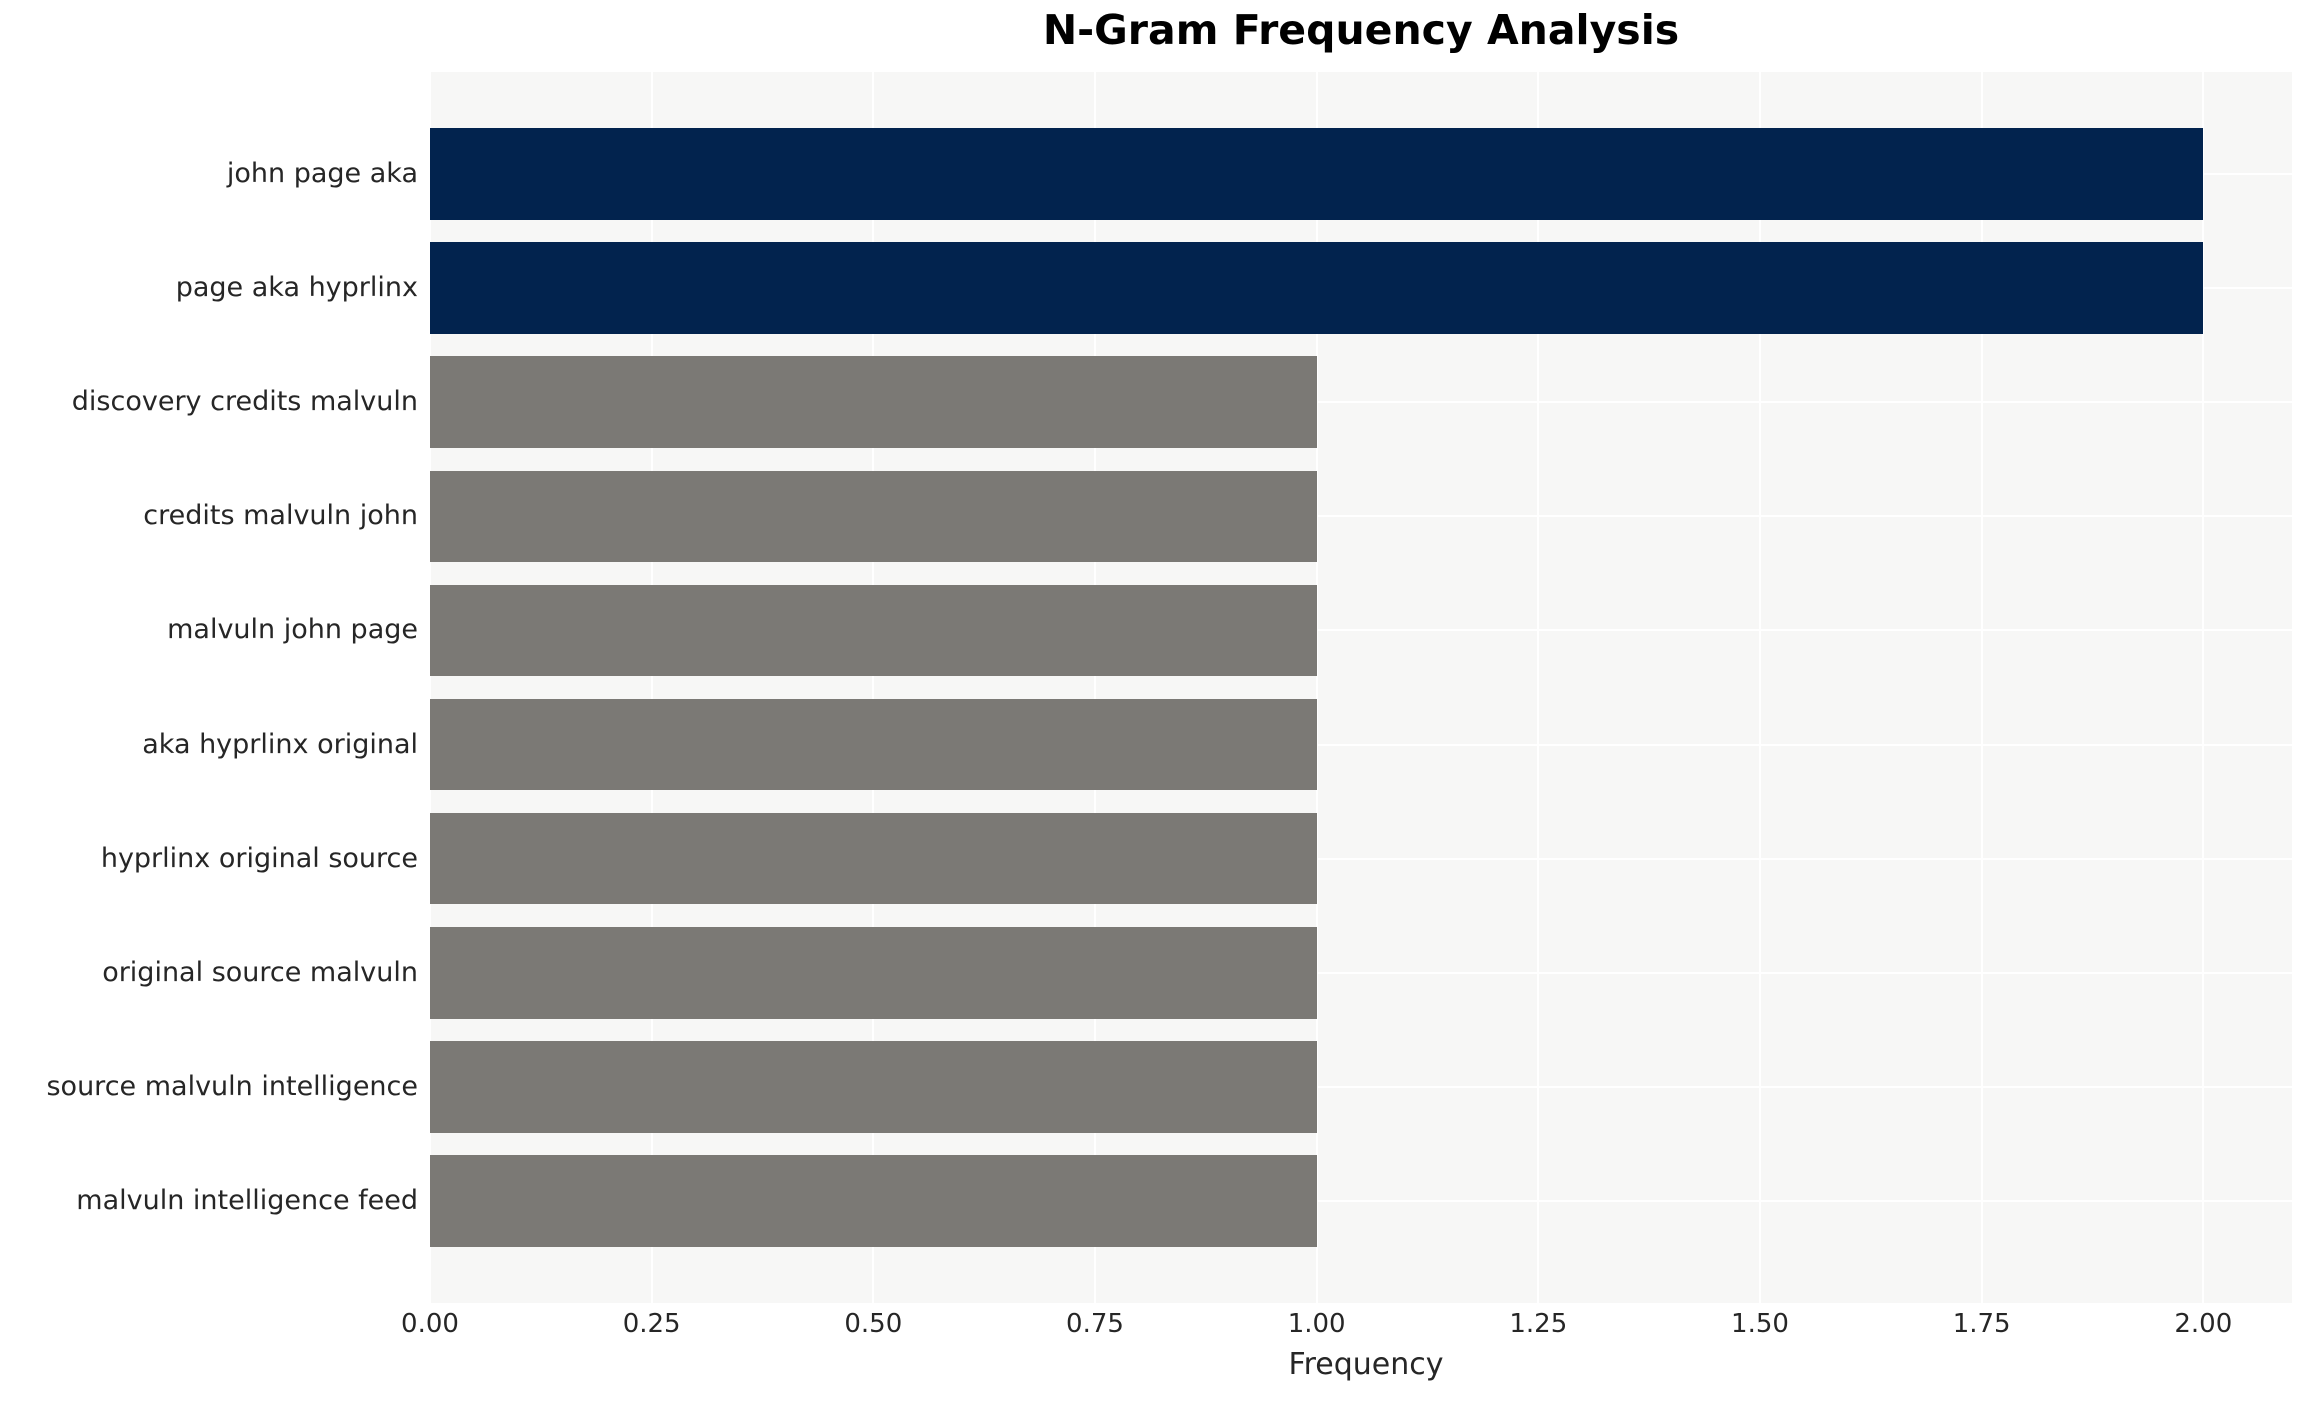 This screenshot has height=1402, width=2309. I want to click on y-tick-label: hyprlinx original source, so click(259, 858).